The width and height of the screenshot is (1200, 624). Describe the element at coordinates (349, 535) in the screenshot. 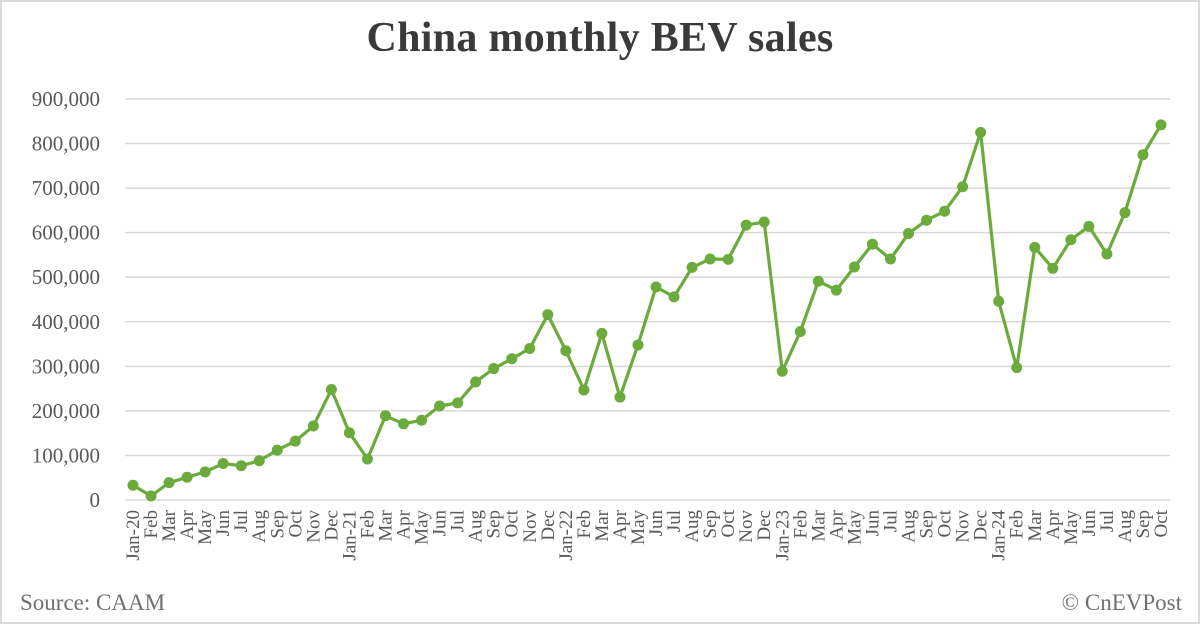

I see `x-tick-label: Jan-21` at that location.